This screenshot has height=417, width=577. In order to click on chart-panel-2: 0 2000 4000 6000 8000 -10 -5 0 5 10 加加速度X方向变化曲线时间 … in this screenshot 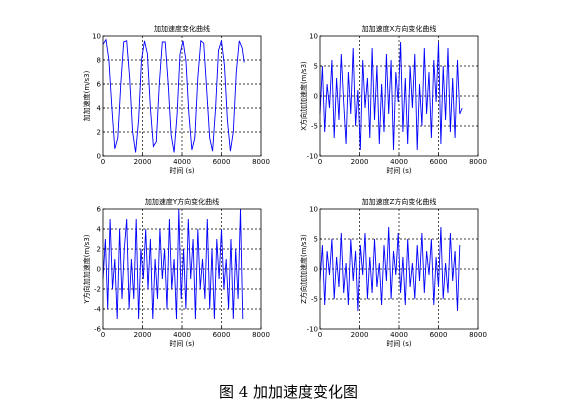, I will do `click(393, 99)`.